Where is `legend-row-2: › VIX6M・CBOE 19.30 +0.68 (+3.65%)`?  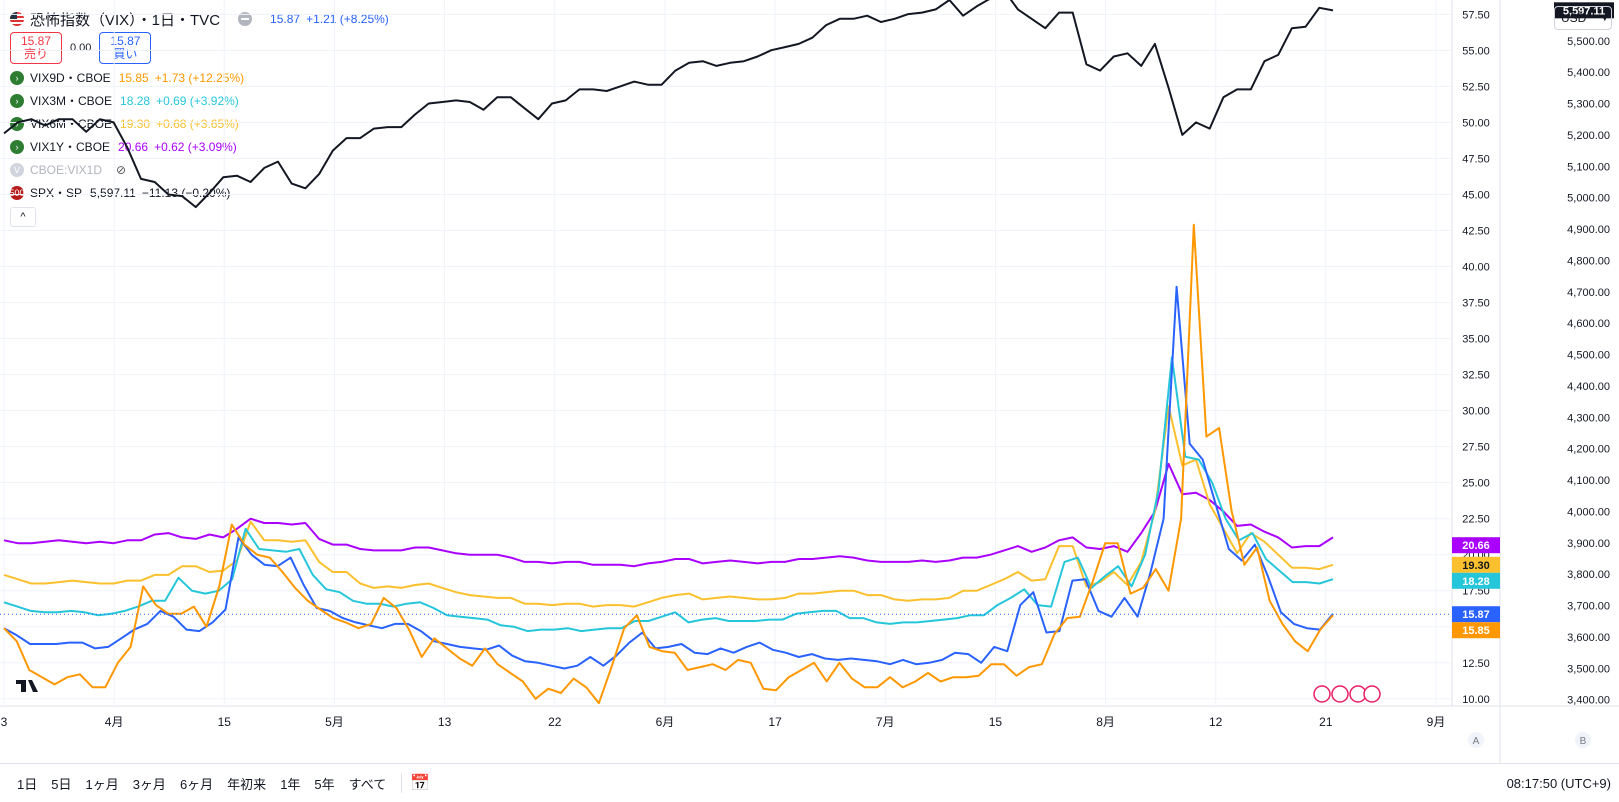
legend-row-2: › VIX6M・CBOE 19.30 +0.68 (+3.65%) is located at coordinates (199, 123).